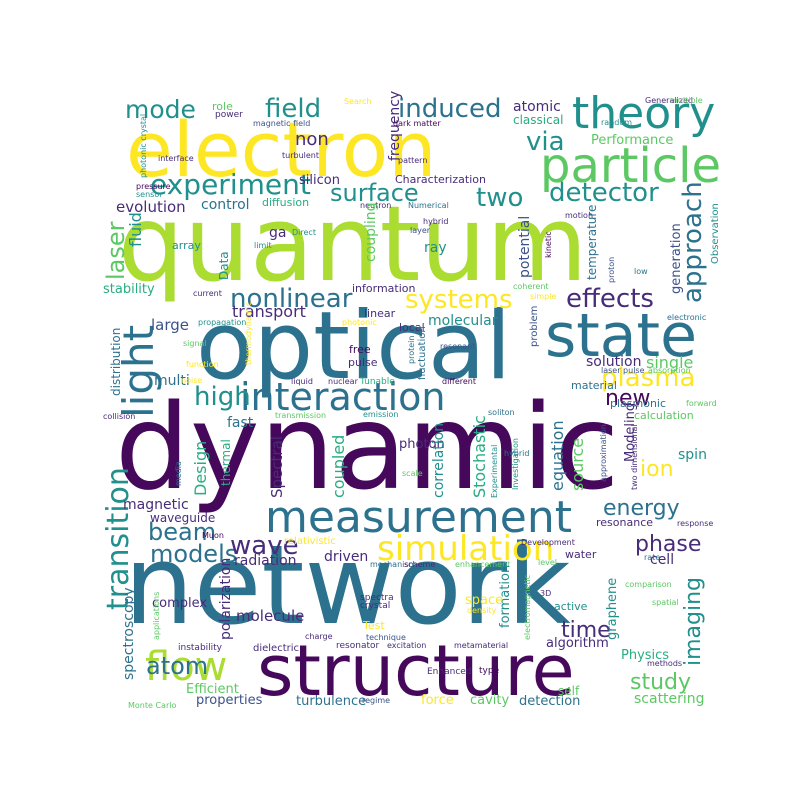 The height and width of the screenshot is (800, 800). What do you see at coordinates (263, 245) in the screenshot?
I see `word-limit: limit` at bounding box center [263, 245].